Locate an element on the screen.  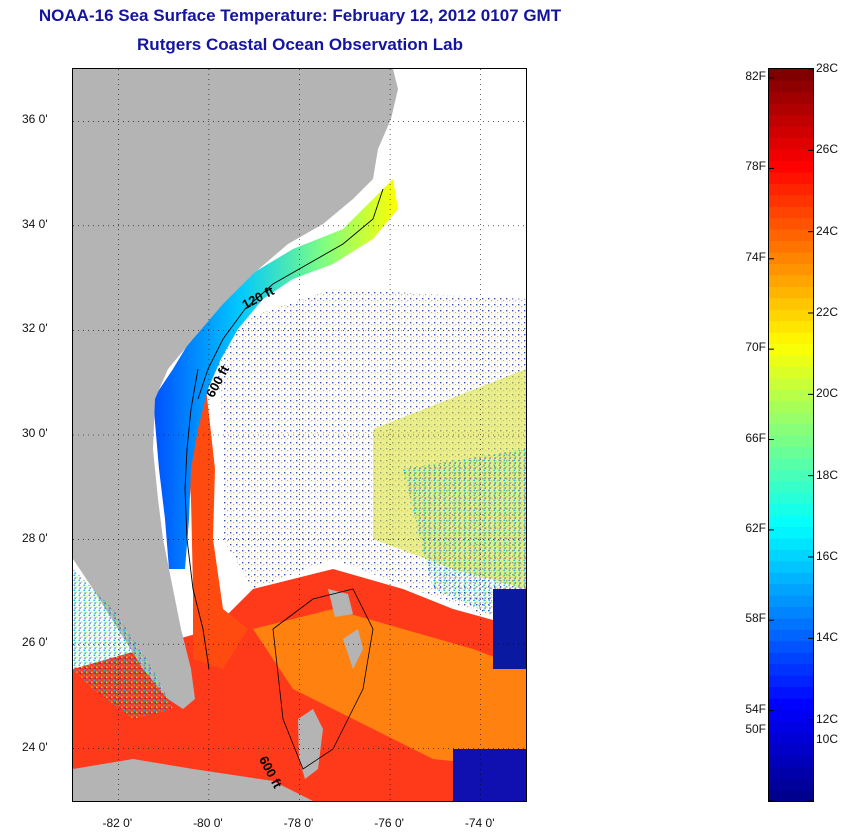
land-cuba is located at coordinates (193, 780).